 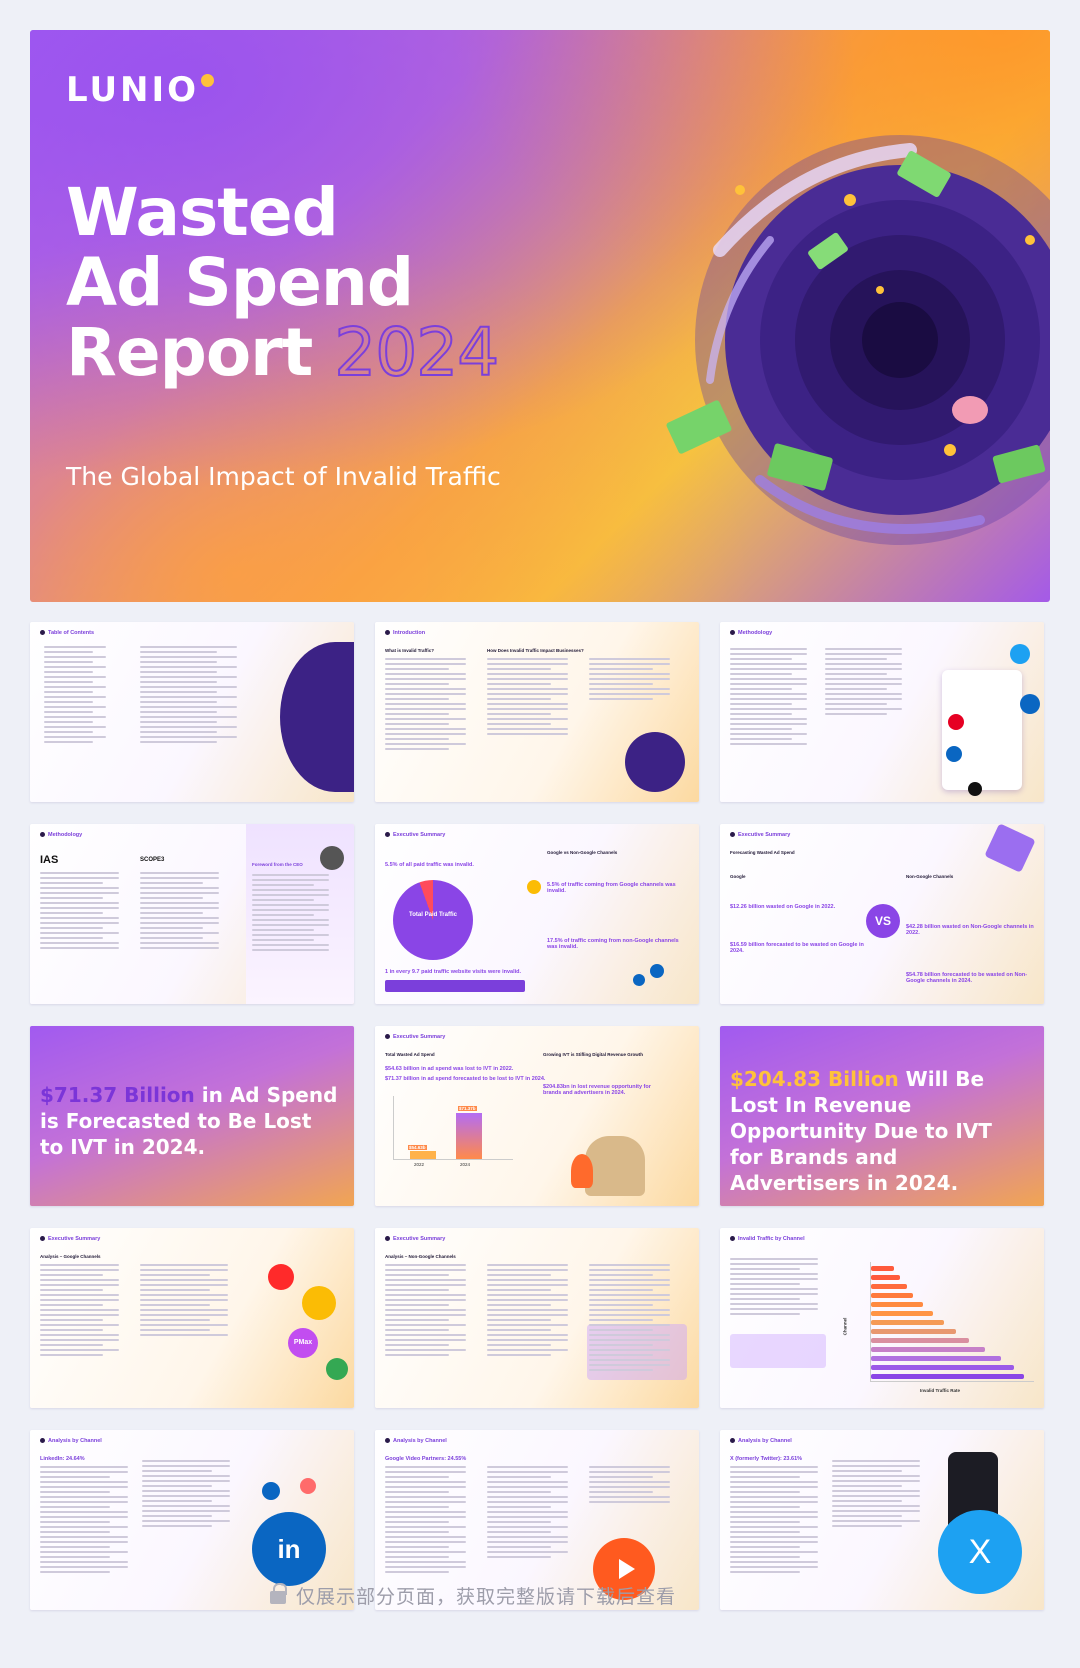 I want to click on money-vortex-illustration, so click(x=858, y=340).